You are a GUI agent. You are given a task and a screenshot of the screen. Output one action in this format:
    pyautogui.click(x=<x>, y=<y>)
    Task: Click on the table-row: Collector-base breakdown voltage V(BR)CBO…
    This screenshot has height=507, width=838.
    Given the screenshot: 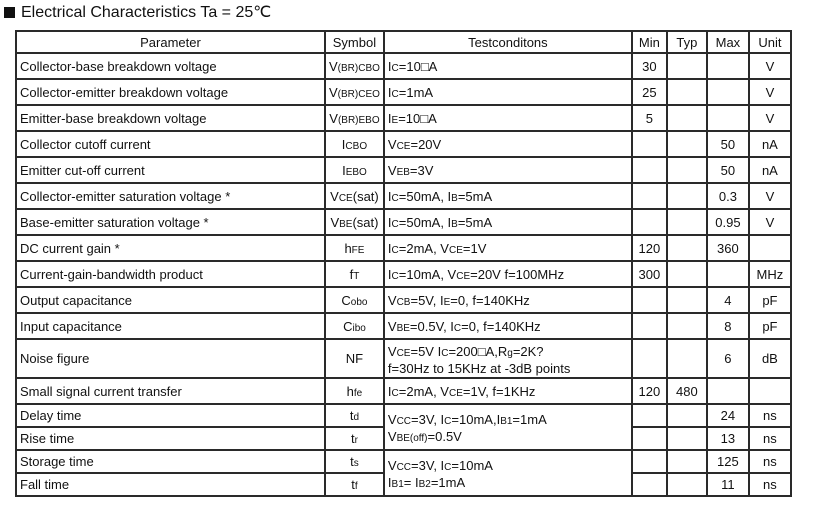 What is the action you would take?
    pyautogui.click(x=403, y=66)
    